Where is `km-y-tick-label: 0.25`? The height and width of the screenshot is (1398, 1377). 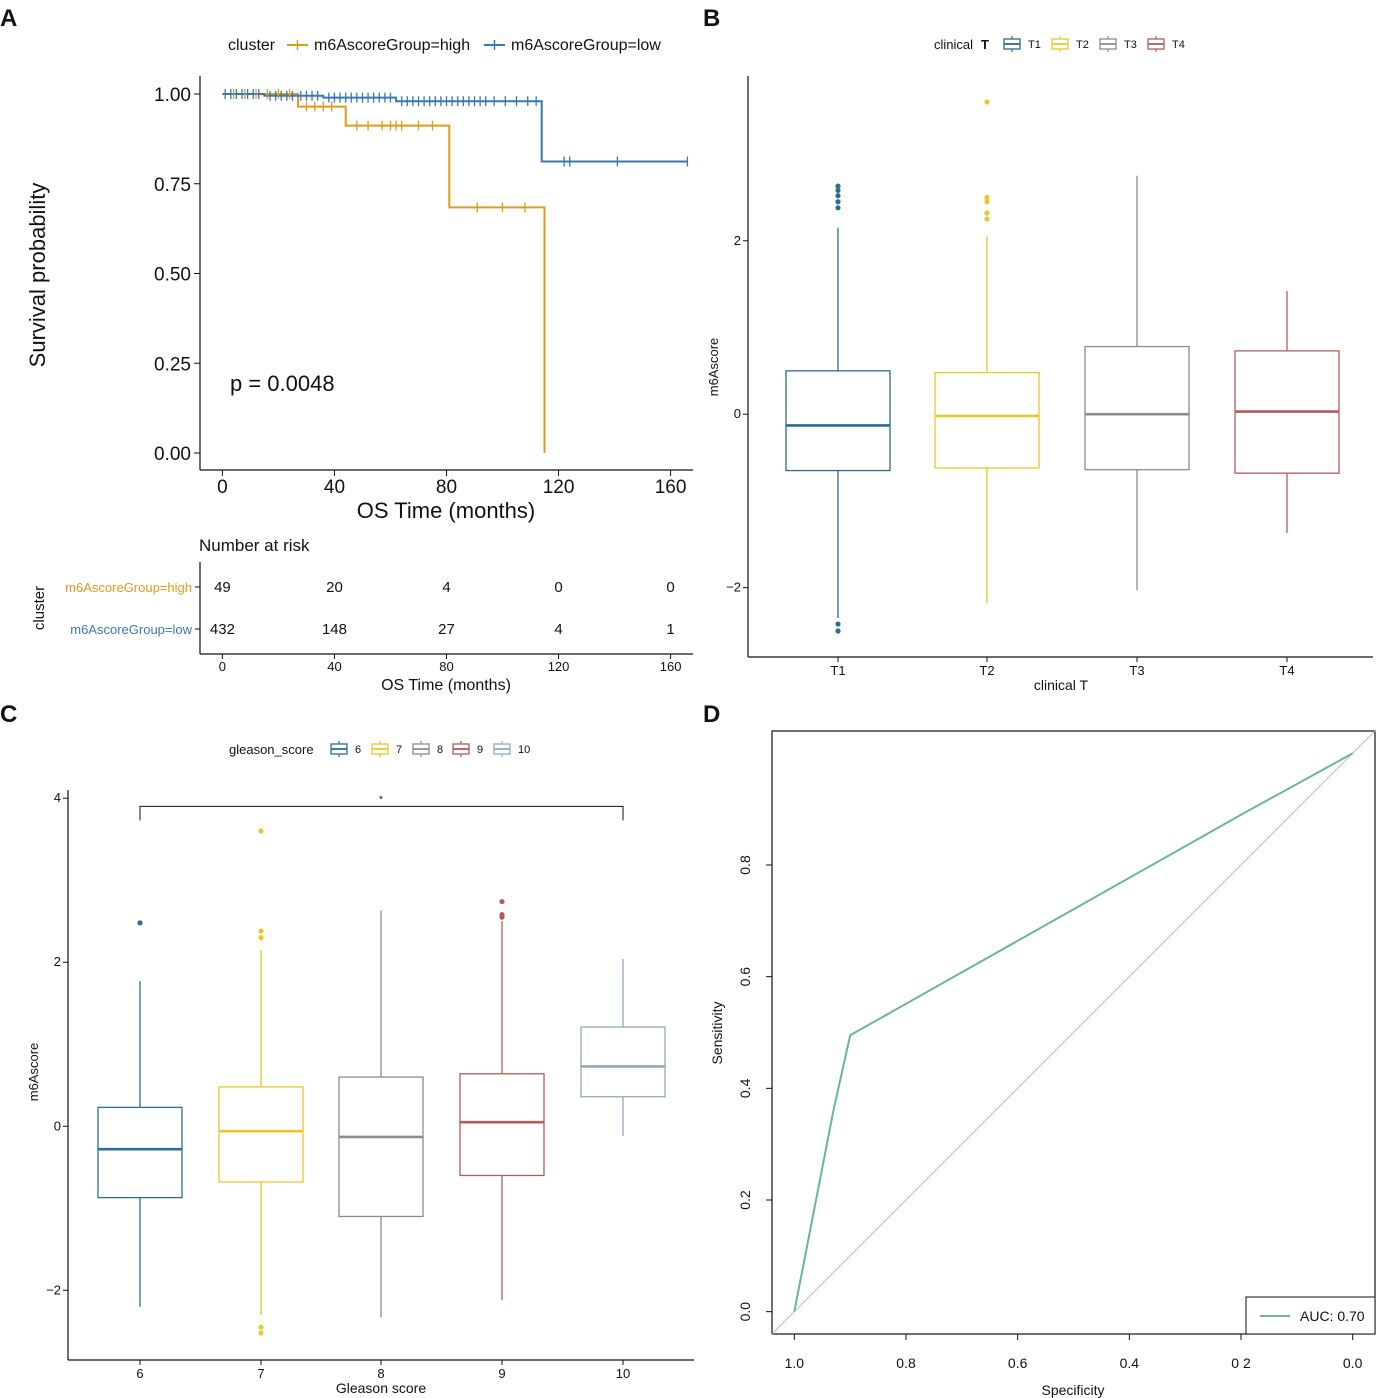
km-y-tick-label: 0.25 is located at coordinates (172, 364).